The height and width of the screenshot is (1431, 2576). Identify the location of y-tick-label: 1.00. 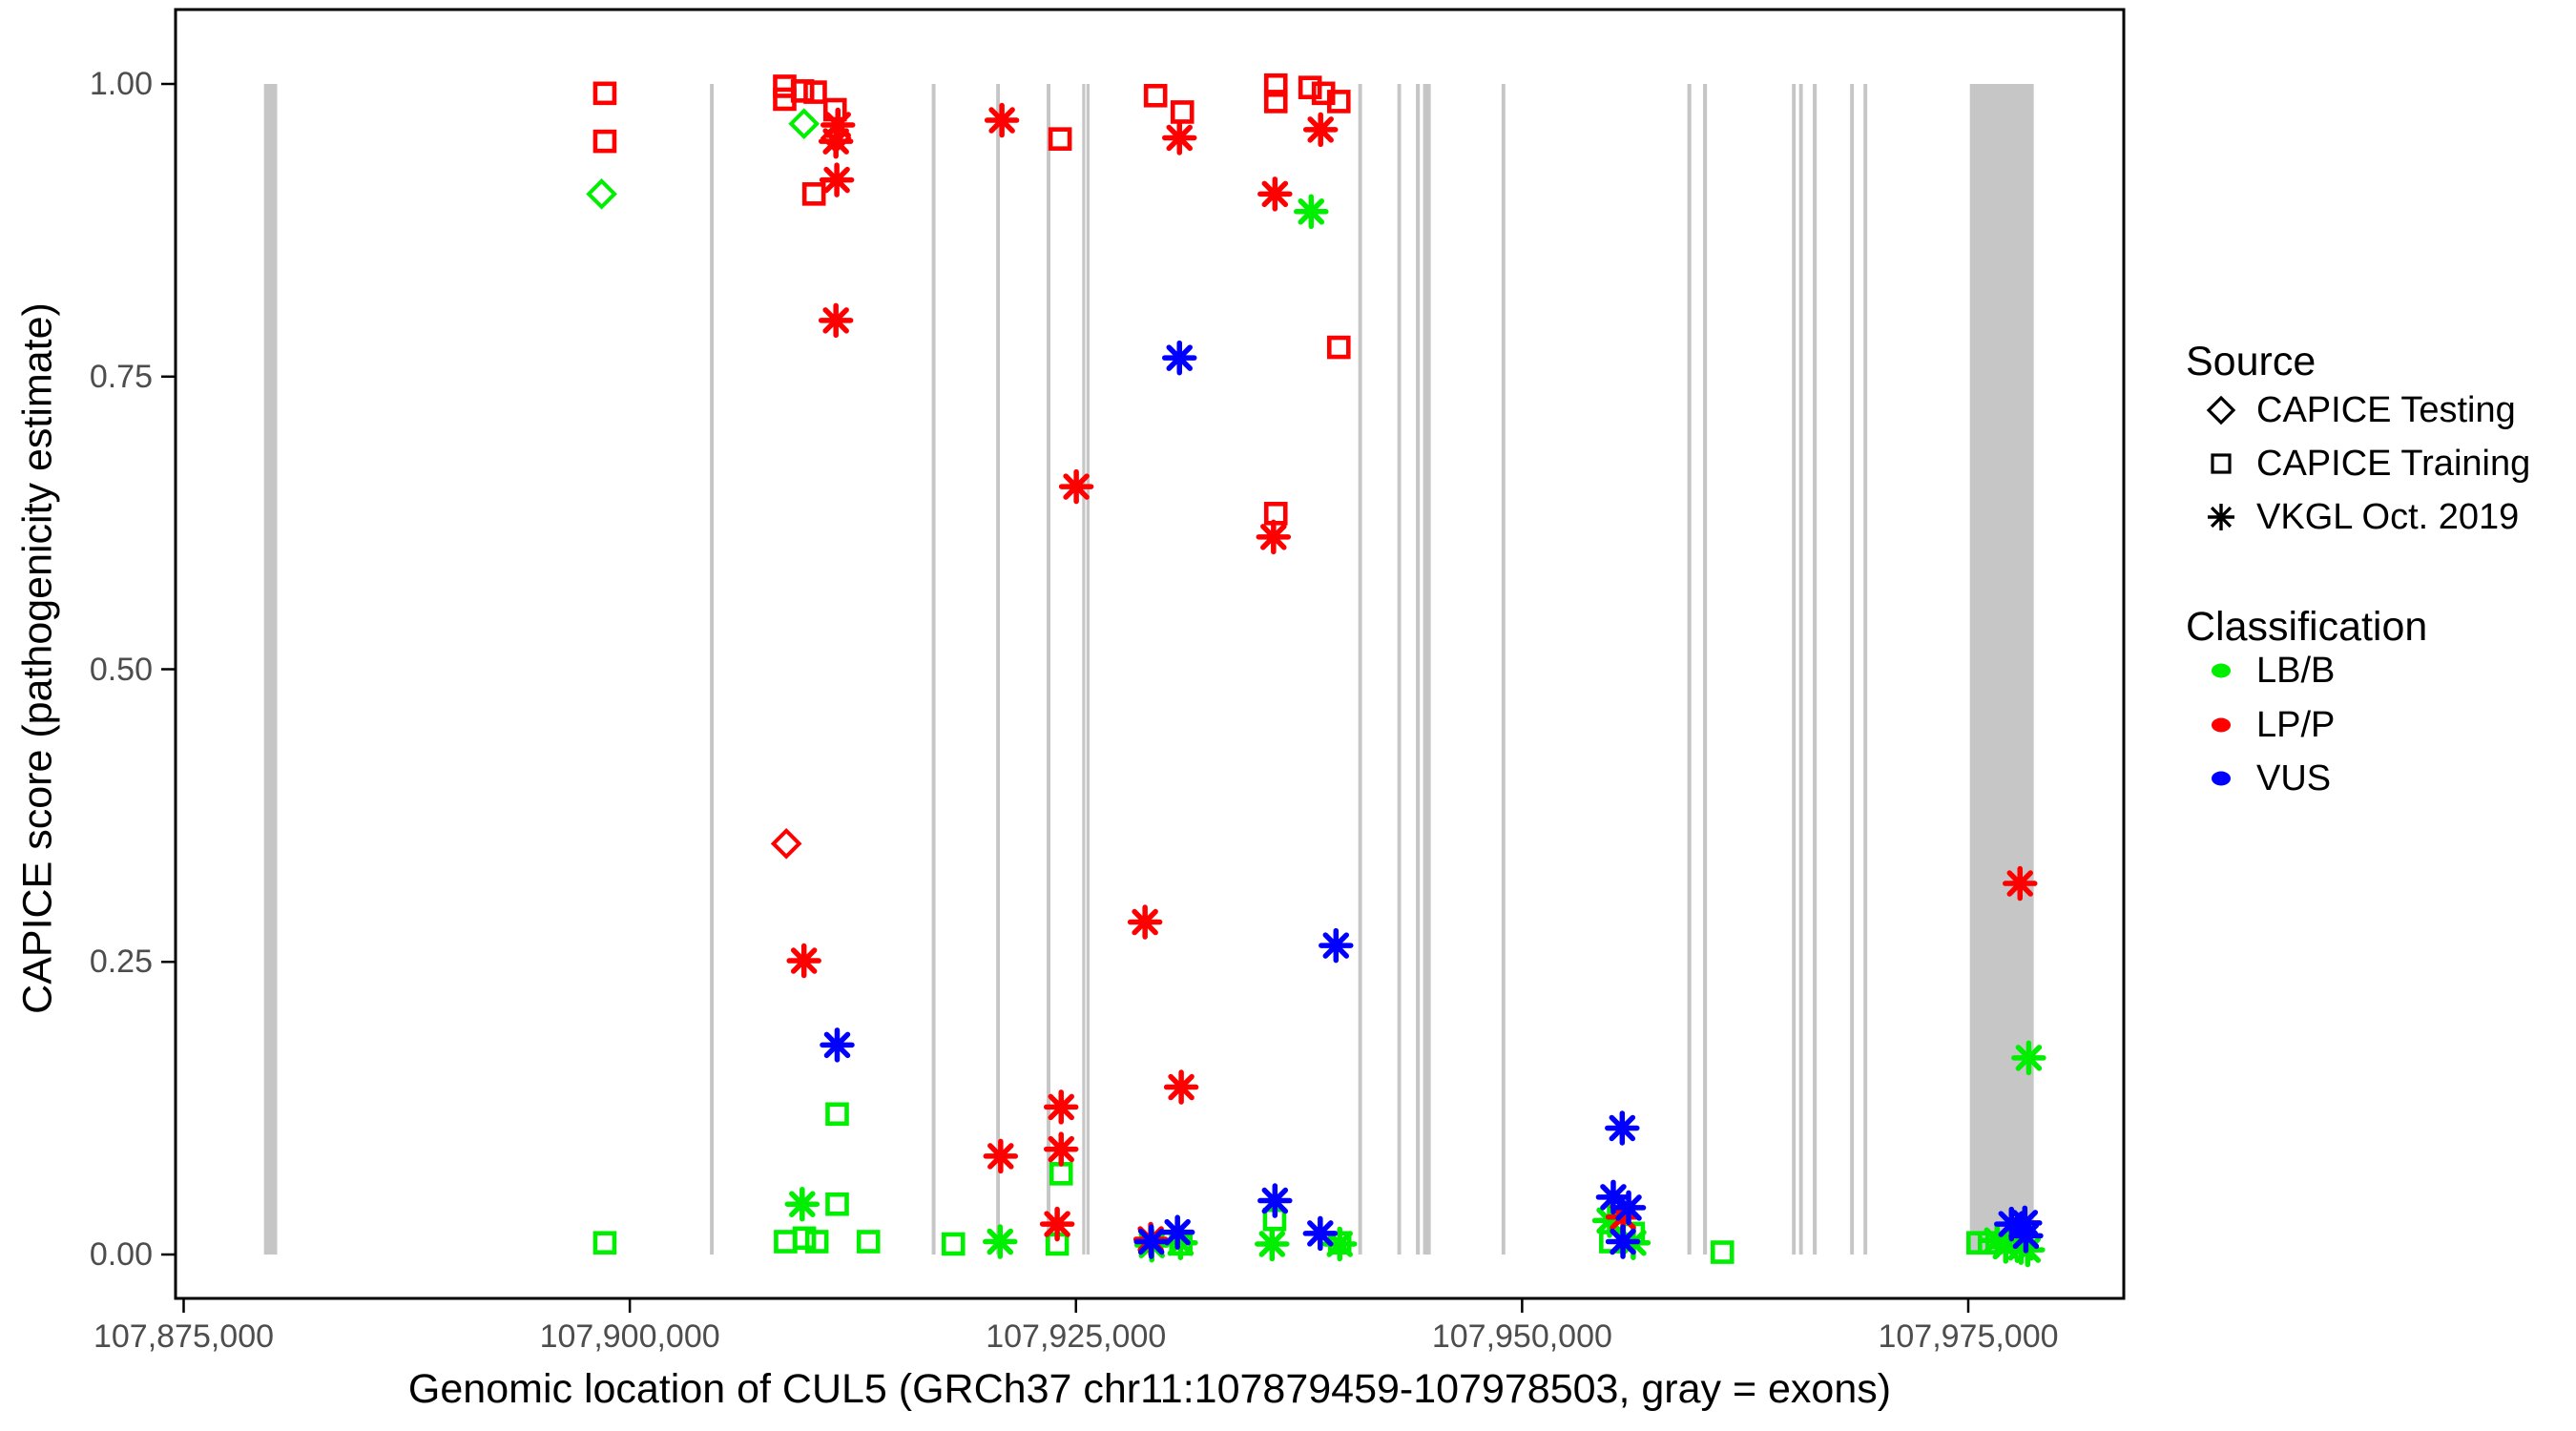
(121, 84).